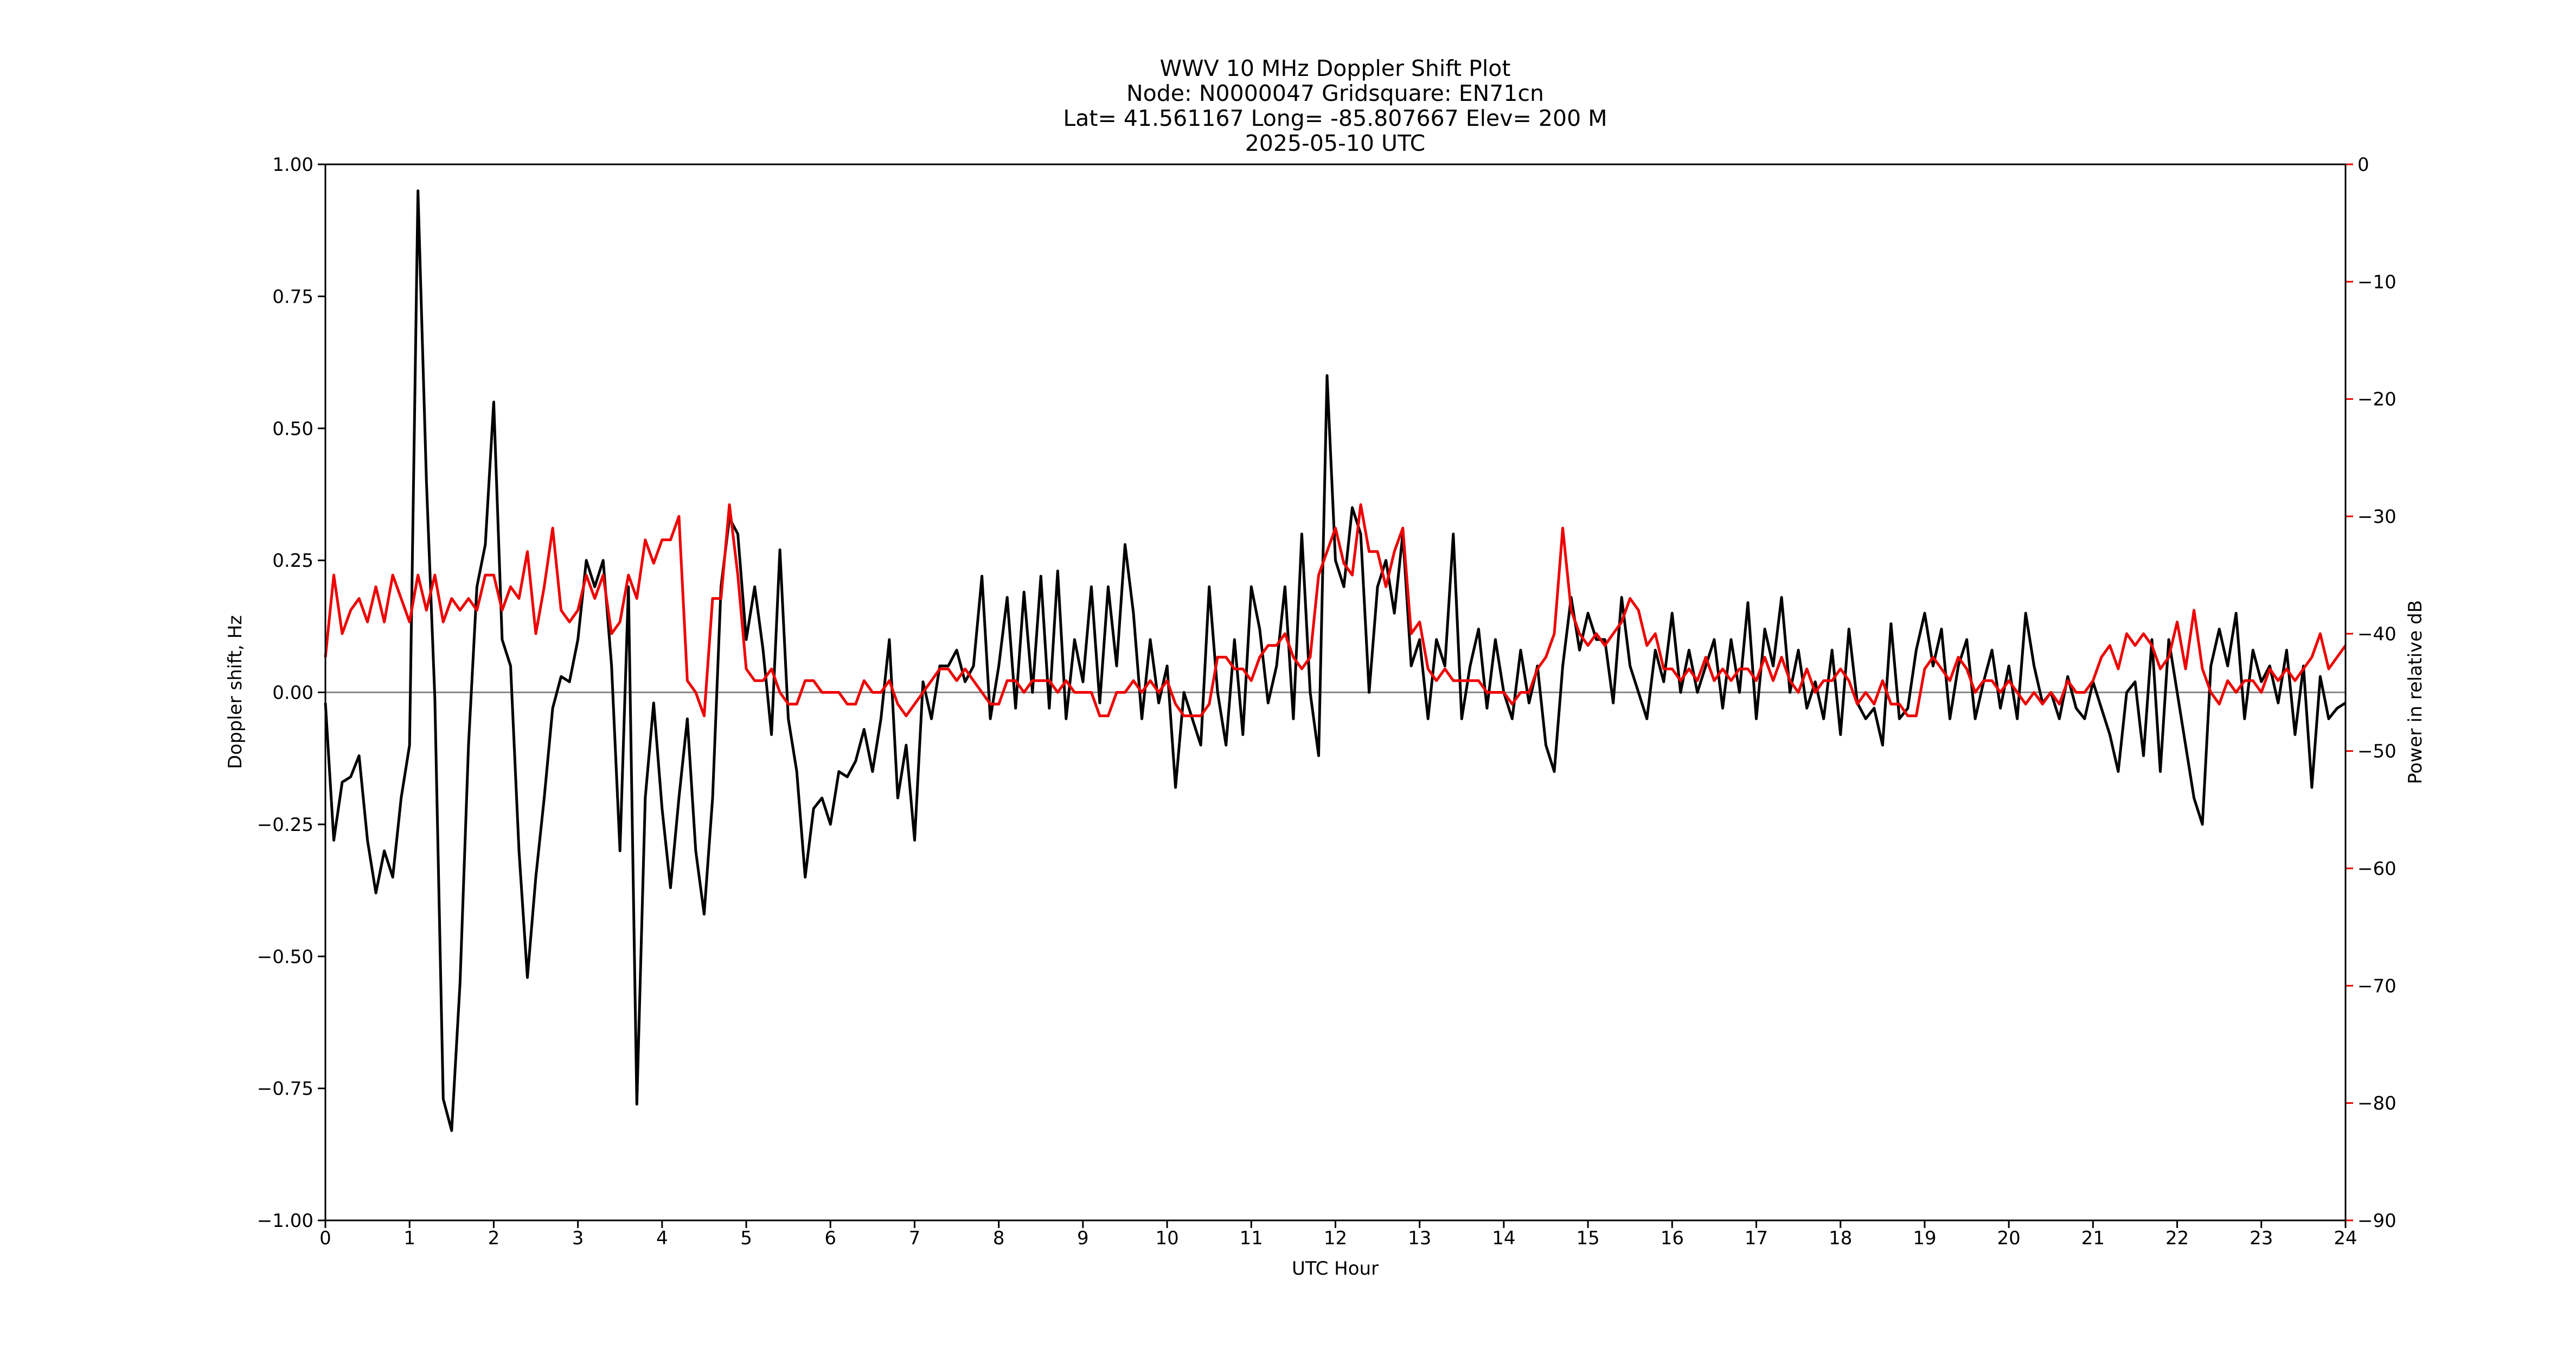 This screenshot has width=2576, height=1356. I want to click on x-tick-label: 12, so click(1336, 1238).